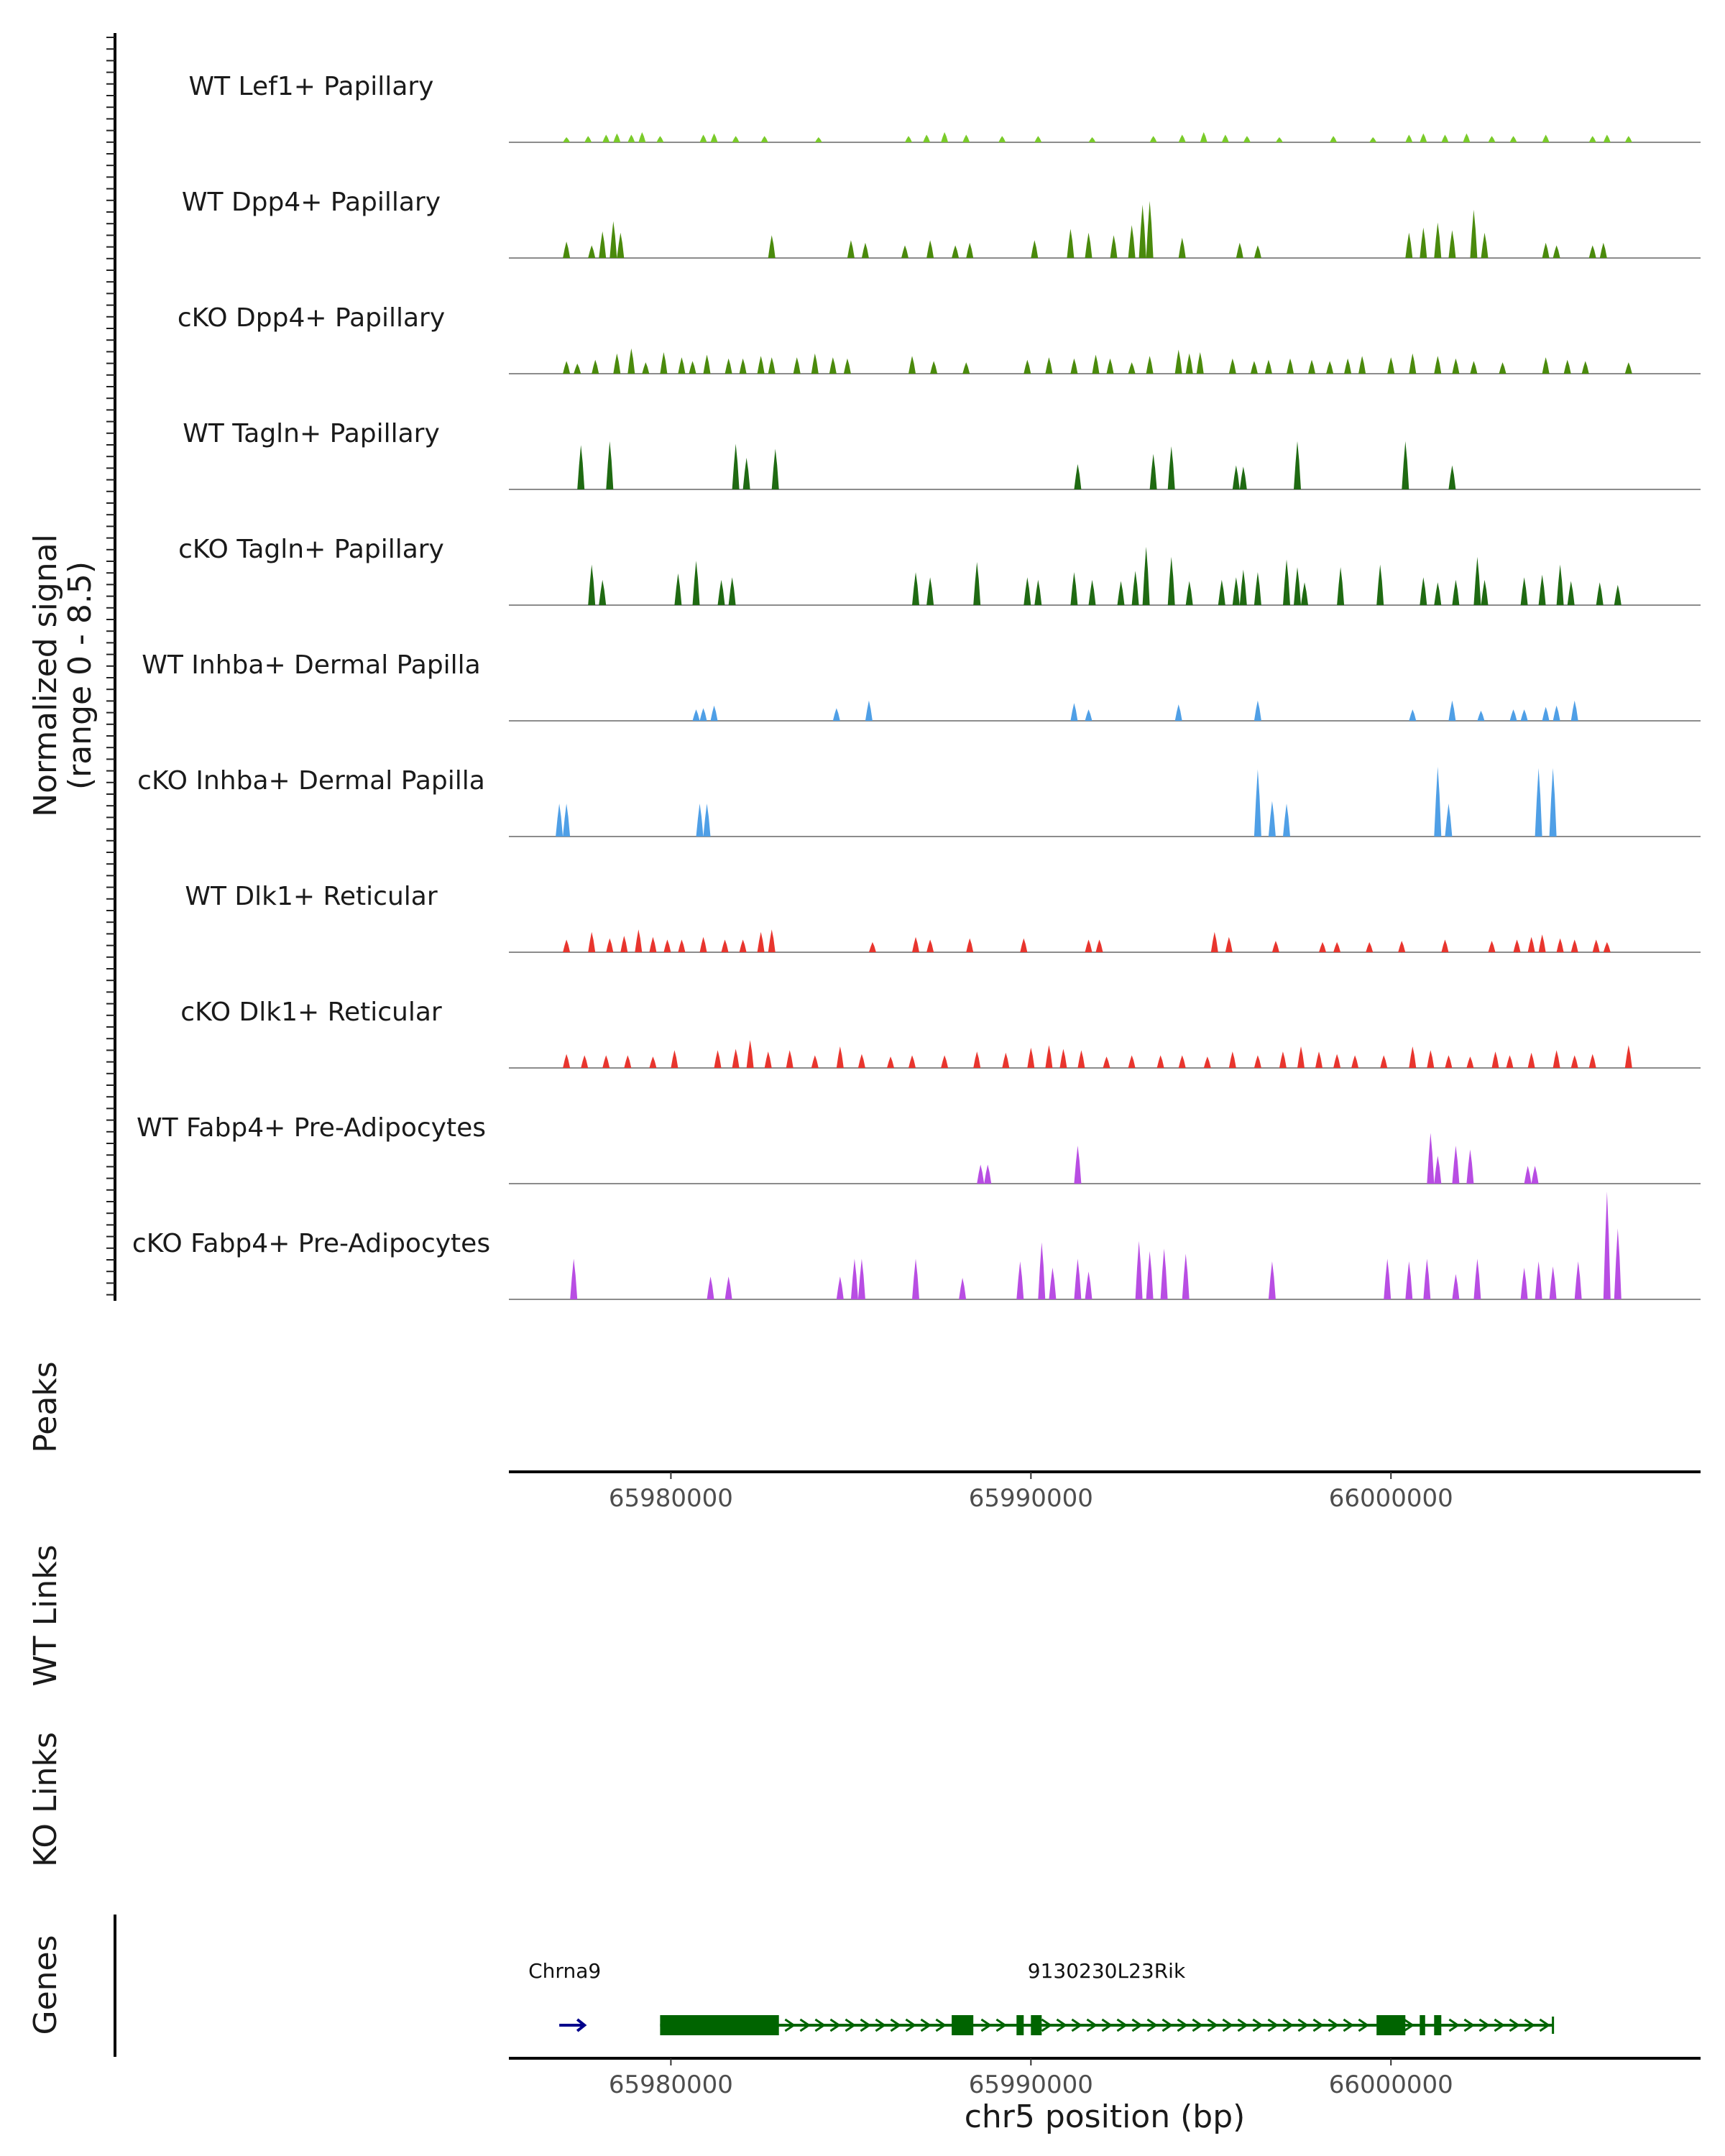  I want to click on gene-annotation: Chrna9 9130230L23Rik, so click(1041, 1997).